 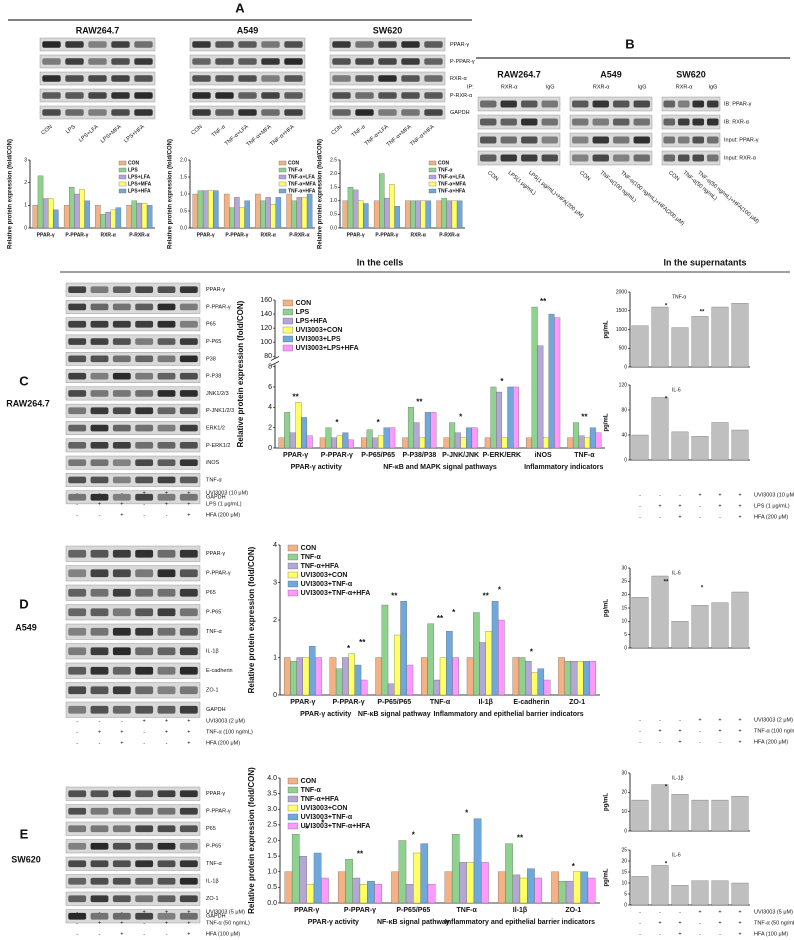 I want to click on y-tick-label: 0.0, so click(x=183, y=228).